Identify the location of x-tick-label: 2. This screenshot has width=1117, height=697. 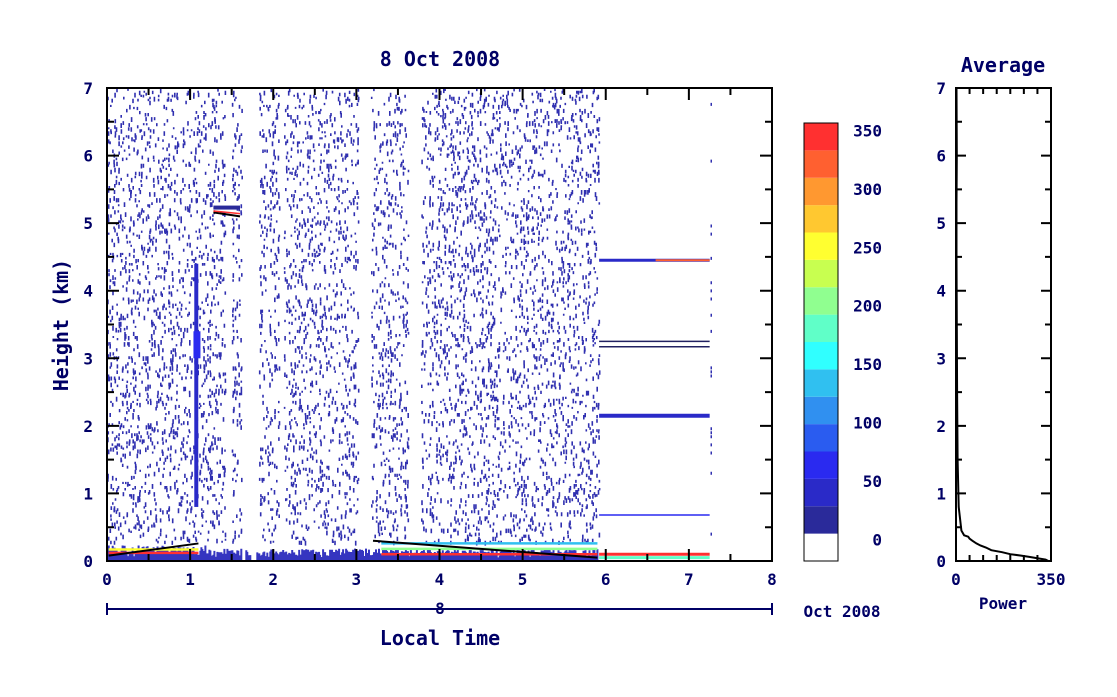
(273, 579).